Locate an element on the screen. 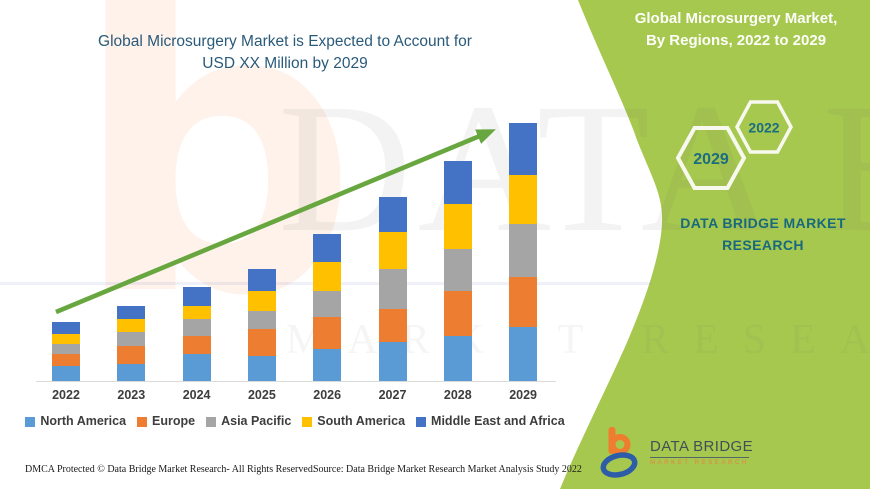 The width and height of the screenshot is (870, 489). brand-text-line-1: DATA BRIDGE MARKET is located at coordinates (763, 223).